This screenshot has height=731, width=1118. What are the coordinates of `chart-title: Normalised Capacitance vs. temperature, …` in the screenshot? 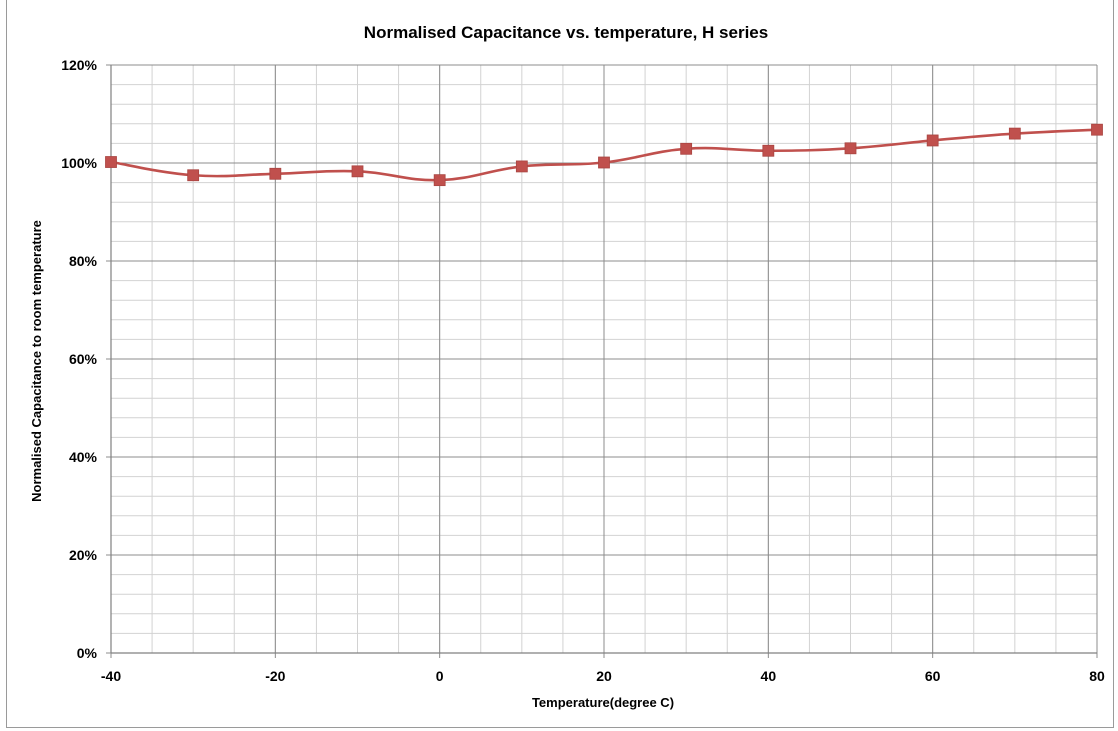 It's located at (566, 32).